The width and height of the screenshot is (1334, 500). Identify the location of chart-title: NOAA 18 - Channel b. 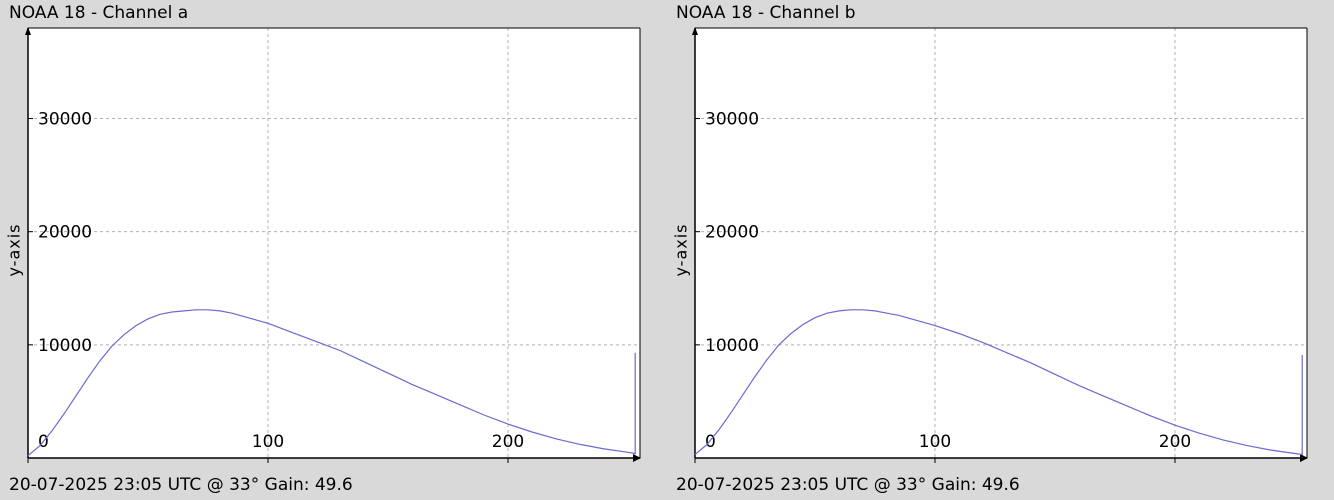
(766, 13).